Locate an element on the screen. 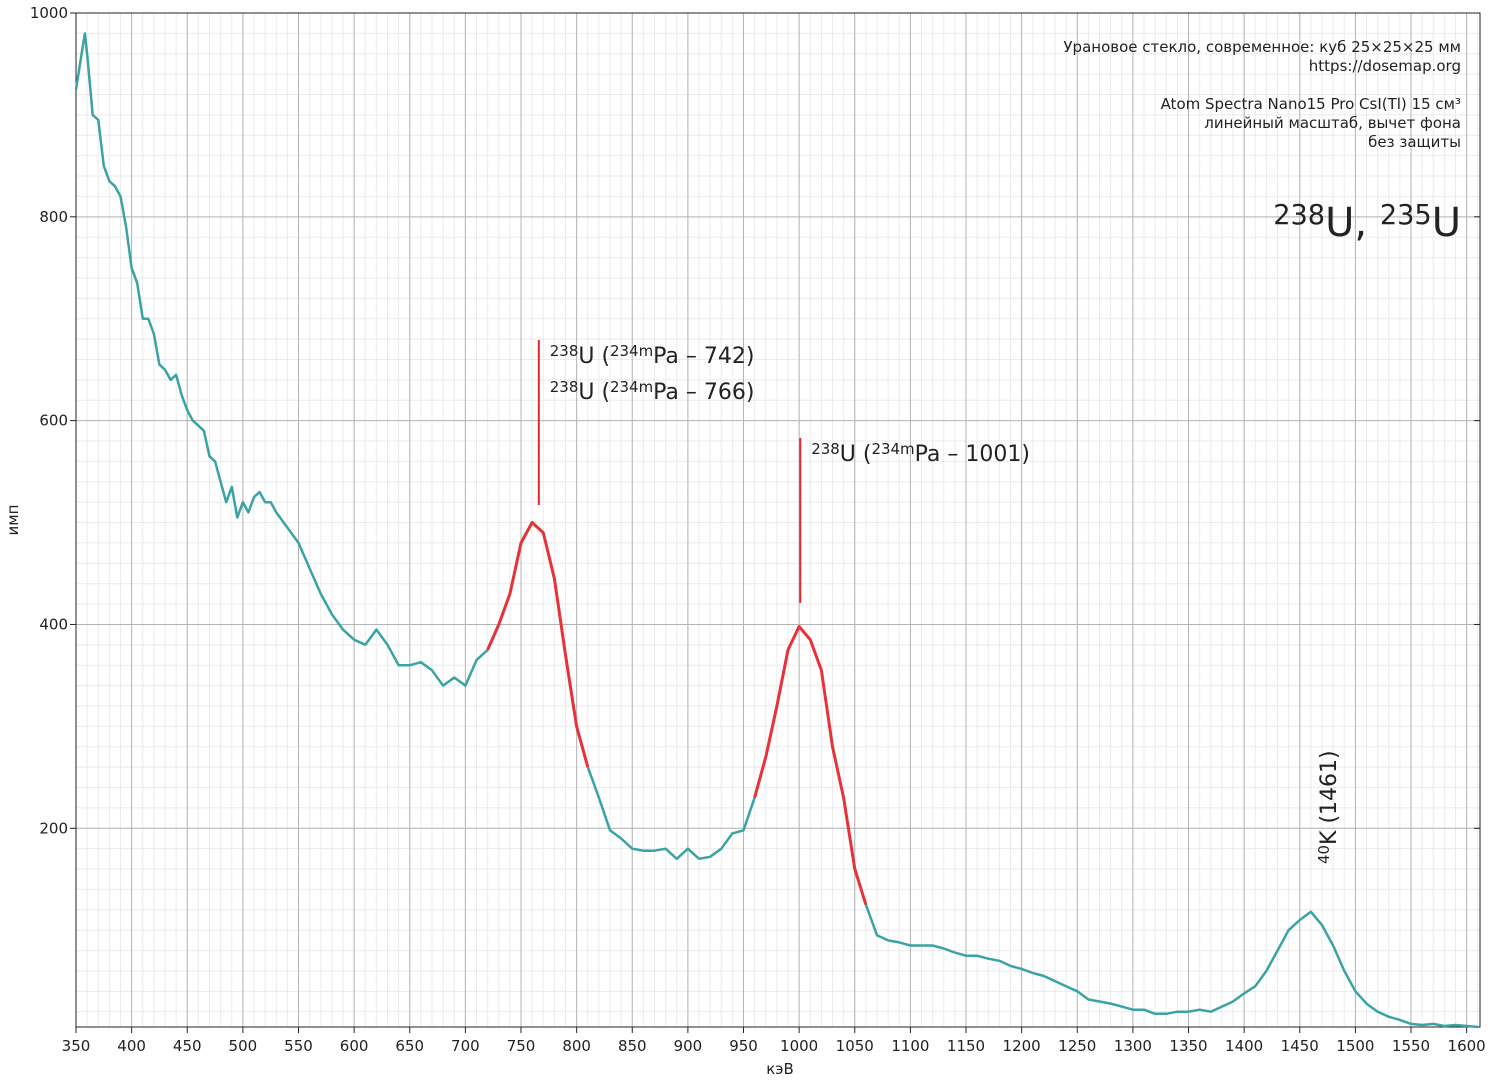 Image resolution: width=1491 pixels, height=1080 pixels. spectrum-line is located at coordinates (677, 713).